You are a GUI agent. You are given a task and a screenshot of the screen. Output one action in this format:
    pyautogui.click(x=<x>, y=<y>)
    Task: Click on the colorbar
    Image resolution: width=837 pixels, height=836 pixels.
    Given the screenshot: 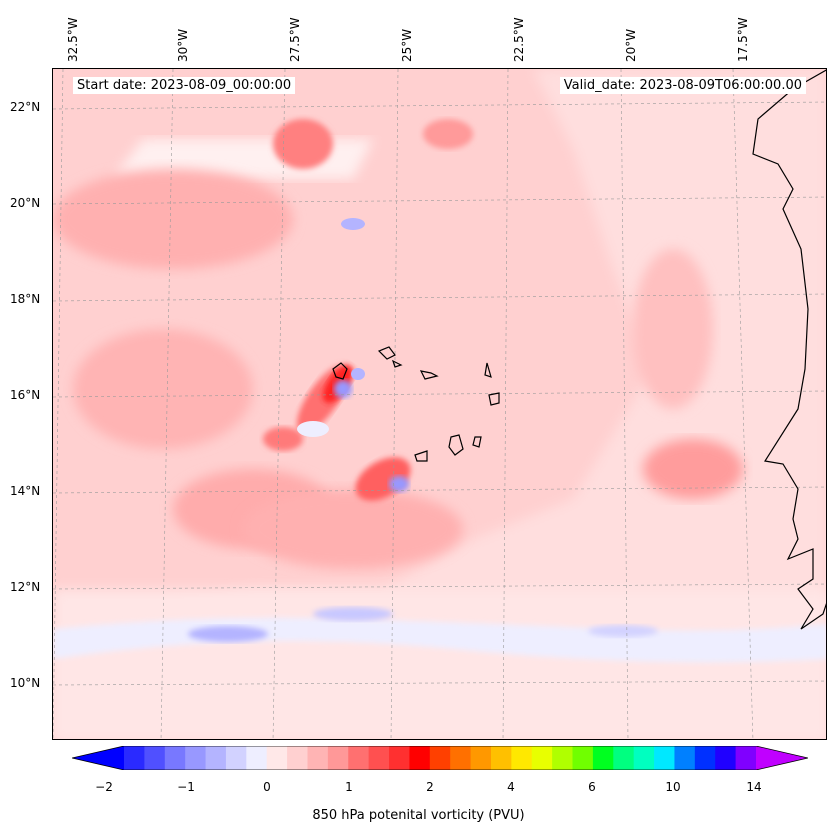 What is the action you would take?
    pyautogui.click(x=440, y=758)
    